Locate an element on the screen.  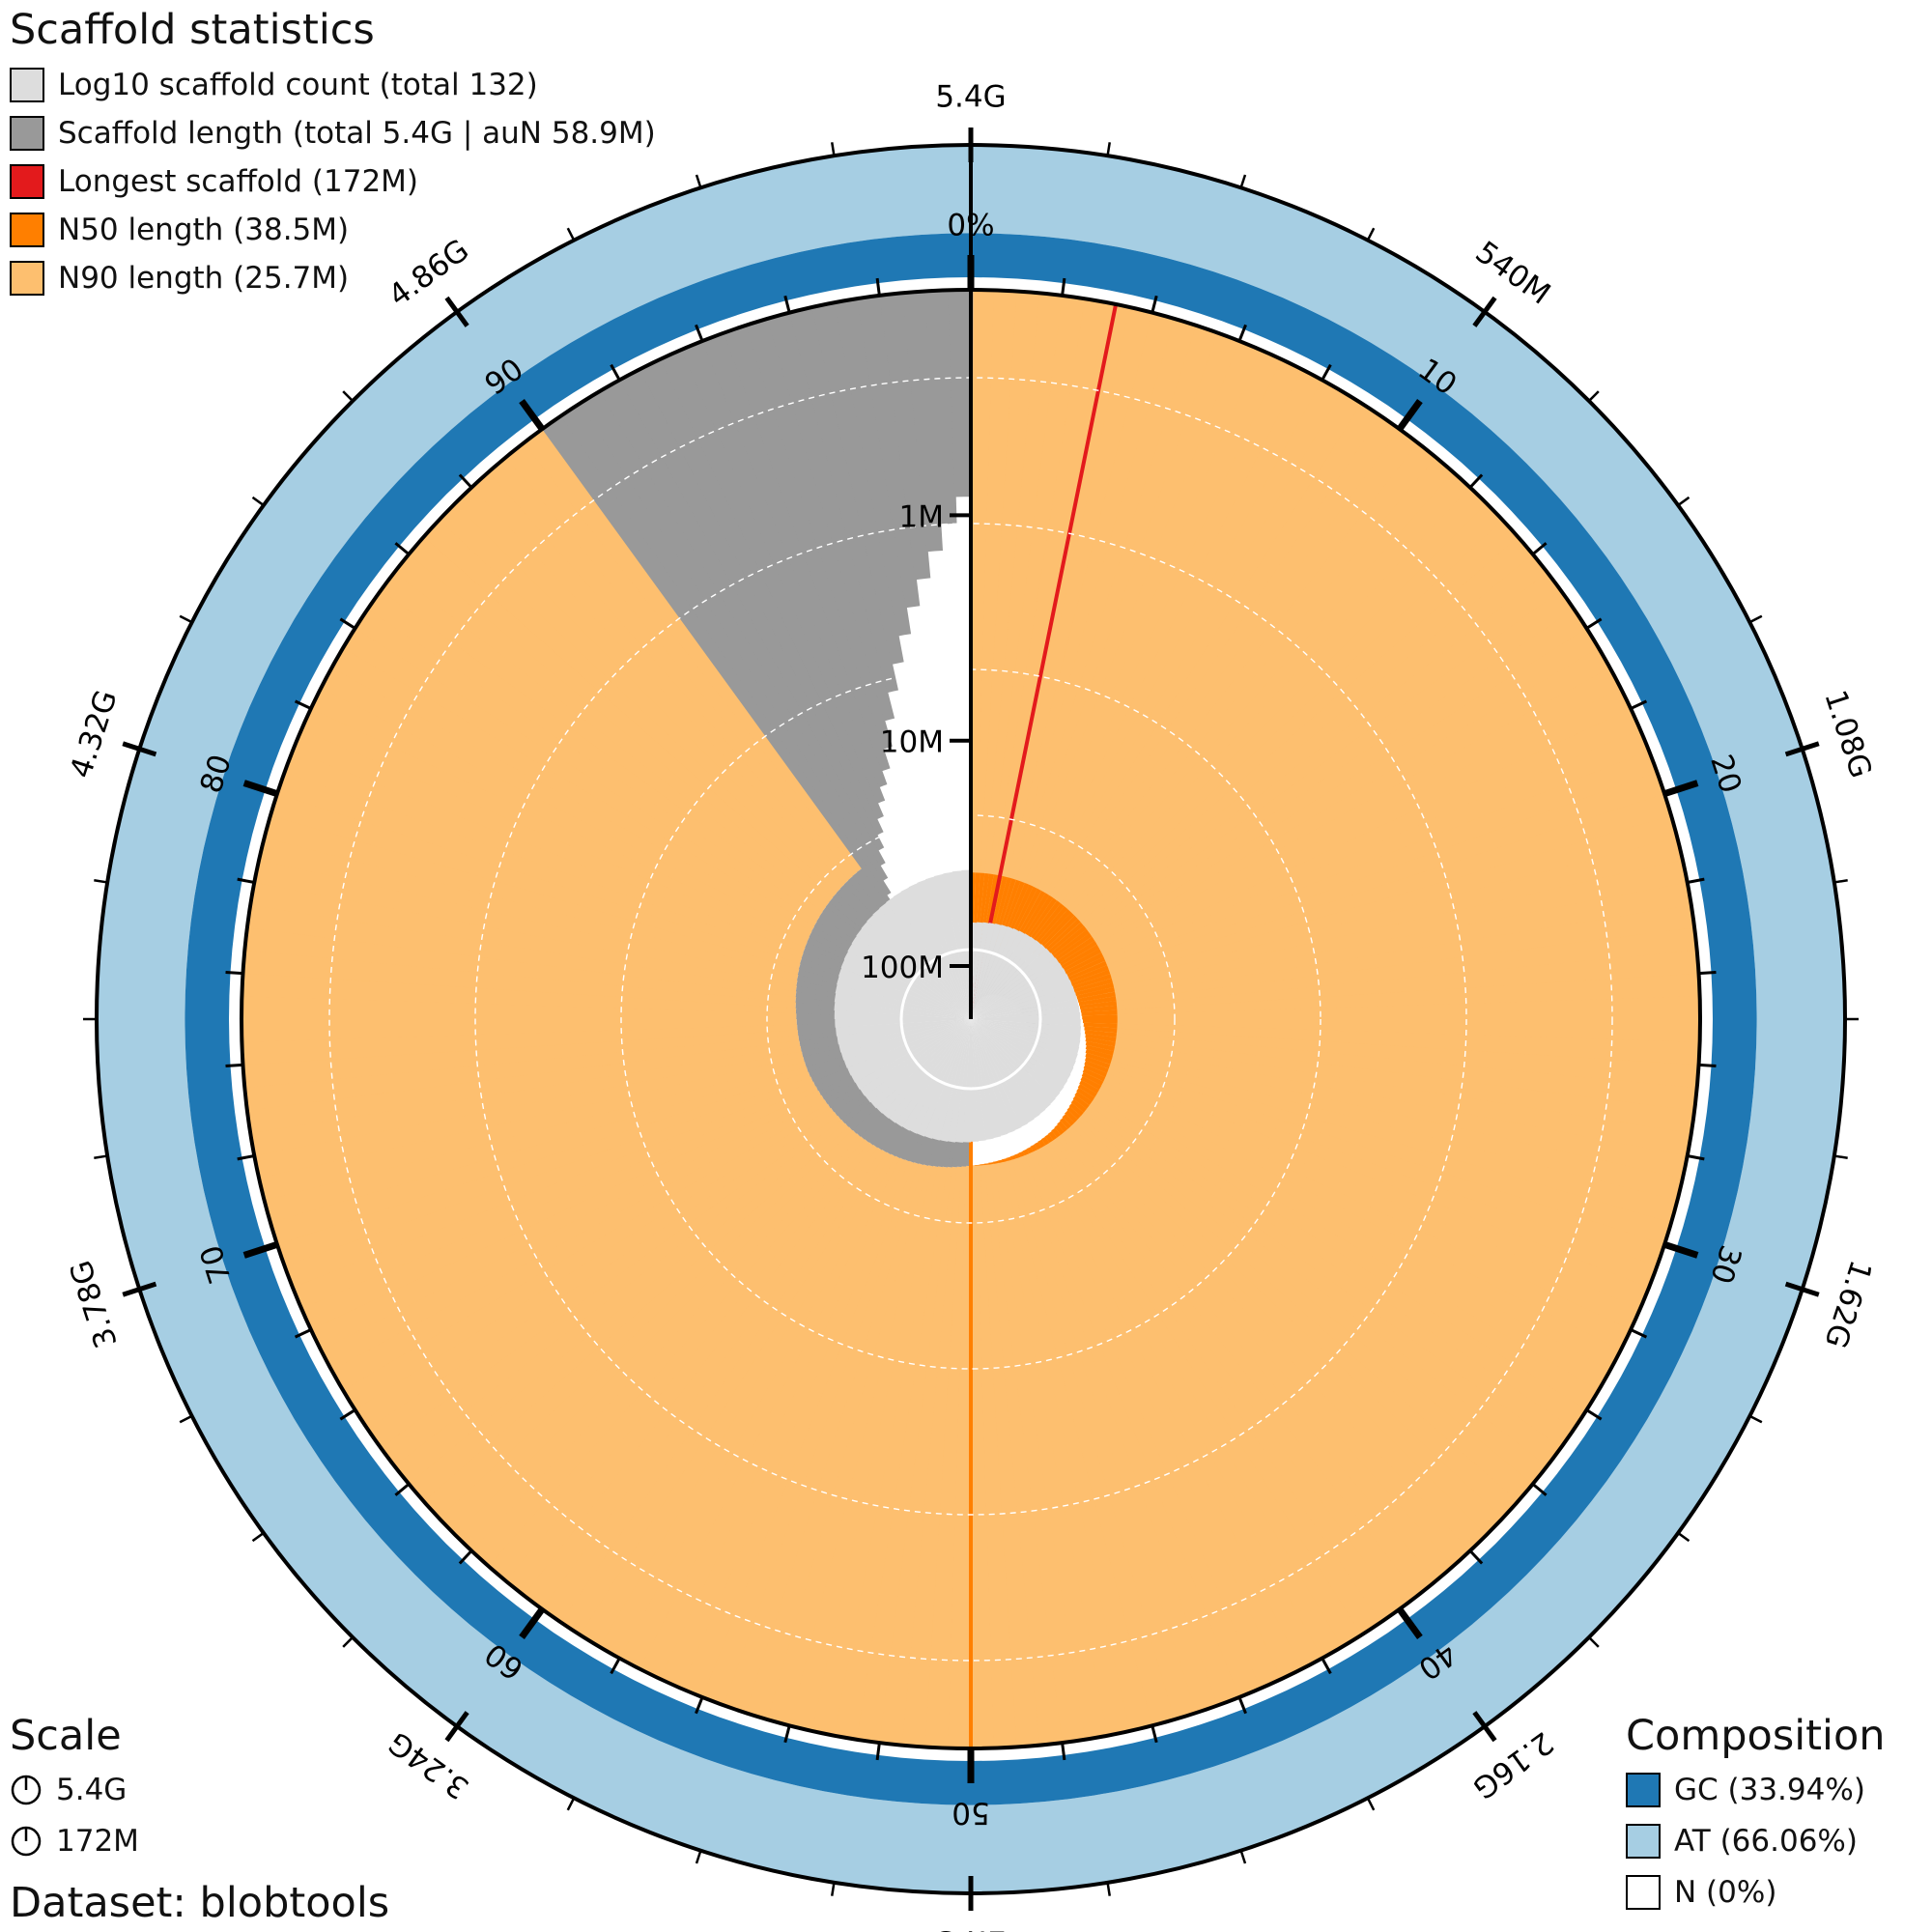
legend-label: AT (66.06%) is located at coordinates (1766, 1841).